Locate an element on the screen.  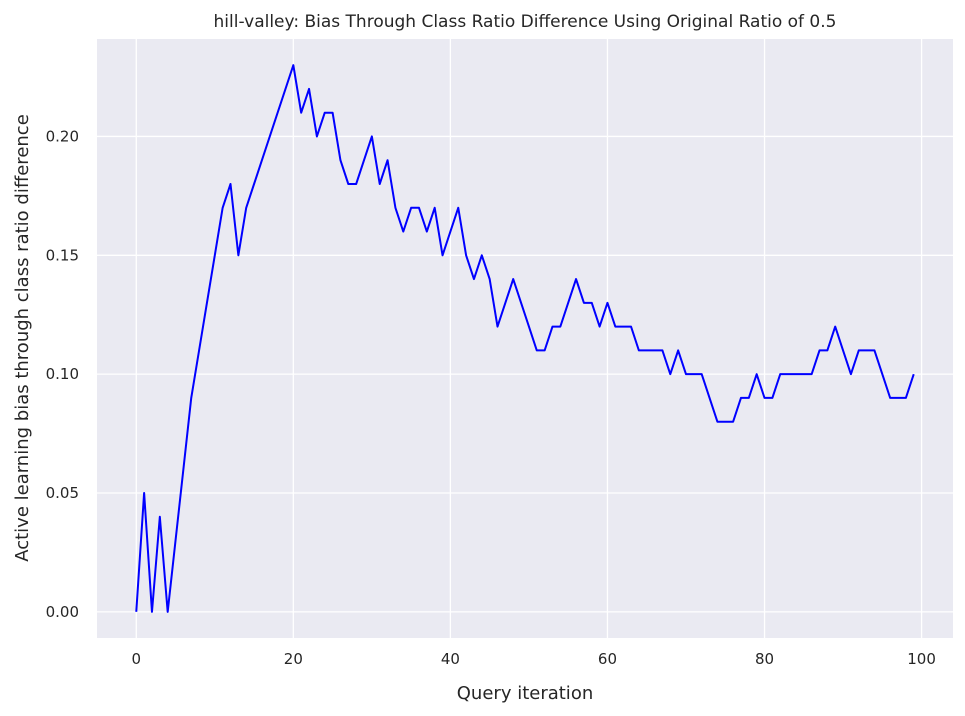
x-tick-label: 20 is located at coordinates (293, 659).